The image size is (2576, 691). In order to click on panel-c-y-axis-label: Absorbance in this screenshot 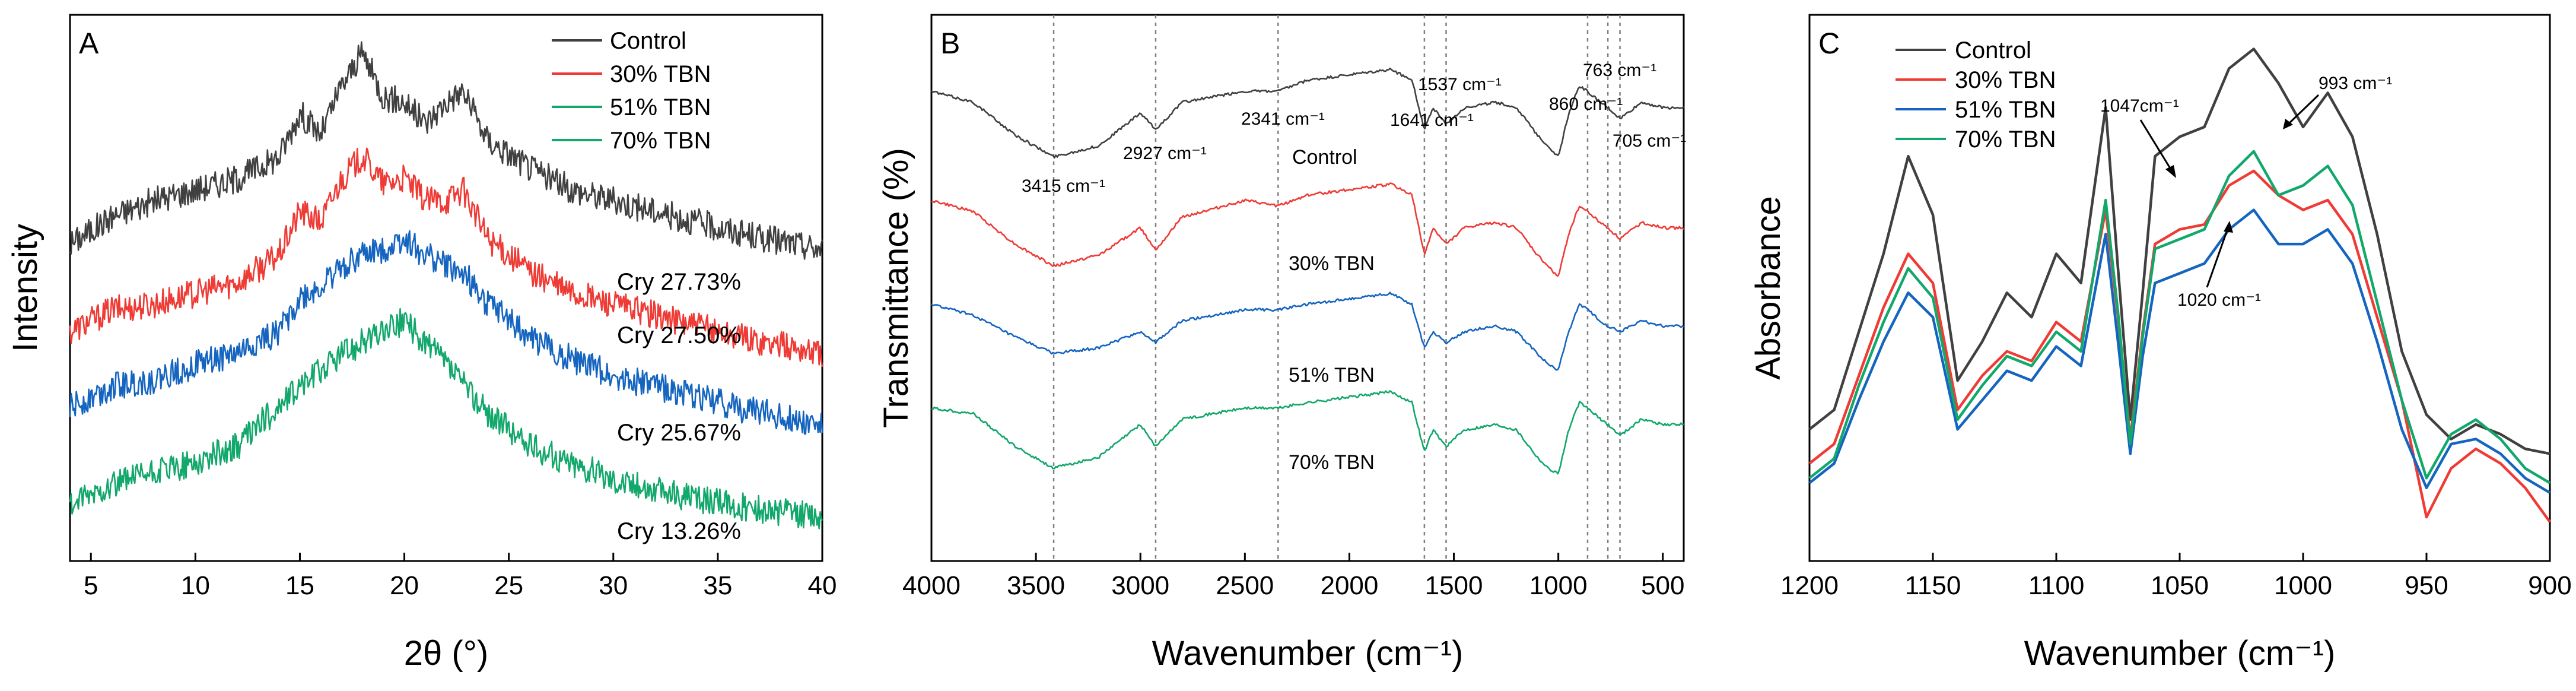, I will do `click(1768, 288)`.